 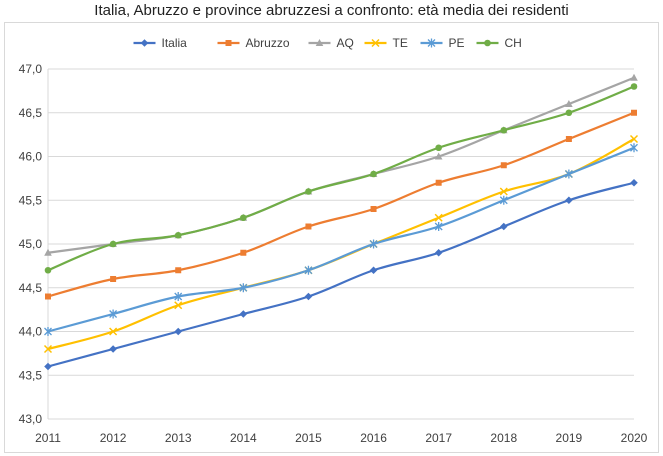 What do you see at coordinates (569, 438) in the screenshot?
I see `x-tick-label: 2019` at bounding box center [569, 438].